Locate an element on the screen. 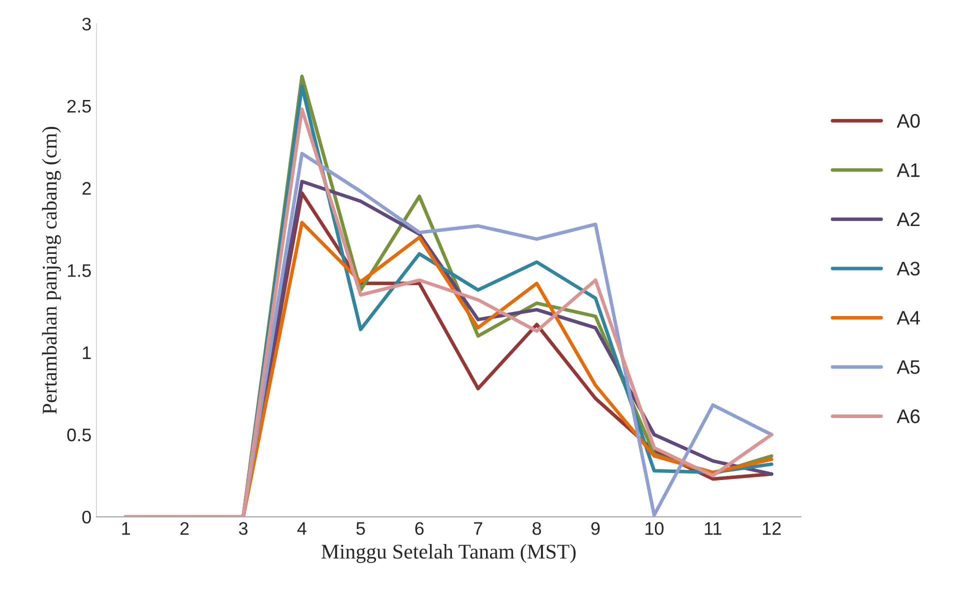 This screenshot has width=965, height=594. legend-label: A2 is located at coordinates (908, 219).